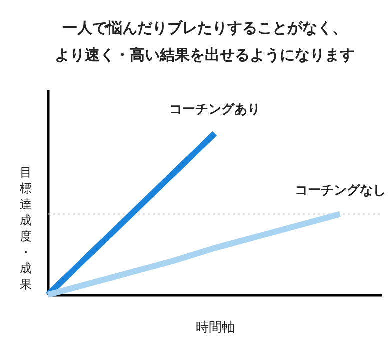  Describe the element at coordinates (26, 229) in the screenshot. I see `y-axis-title: 目標達成度・成果` at that location.